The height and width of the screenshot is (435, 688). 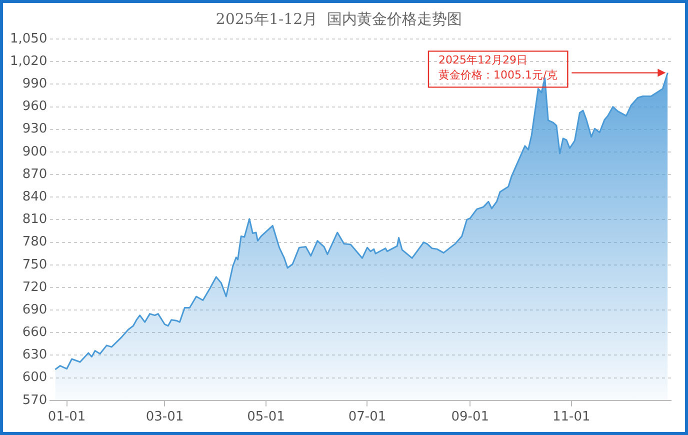 I want to click on y-tick-label: 570, so click(x=35, y=400).